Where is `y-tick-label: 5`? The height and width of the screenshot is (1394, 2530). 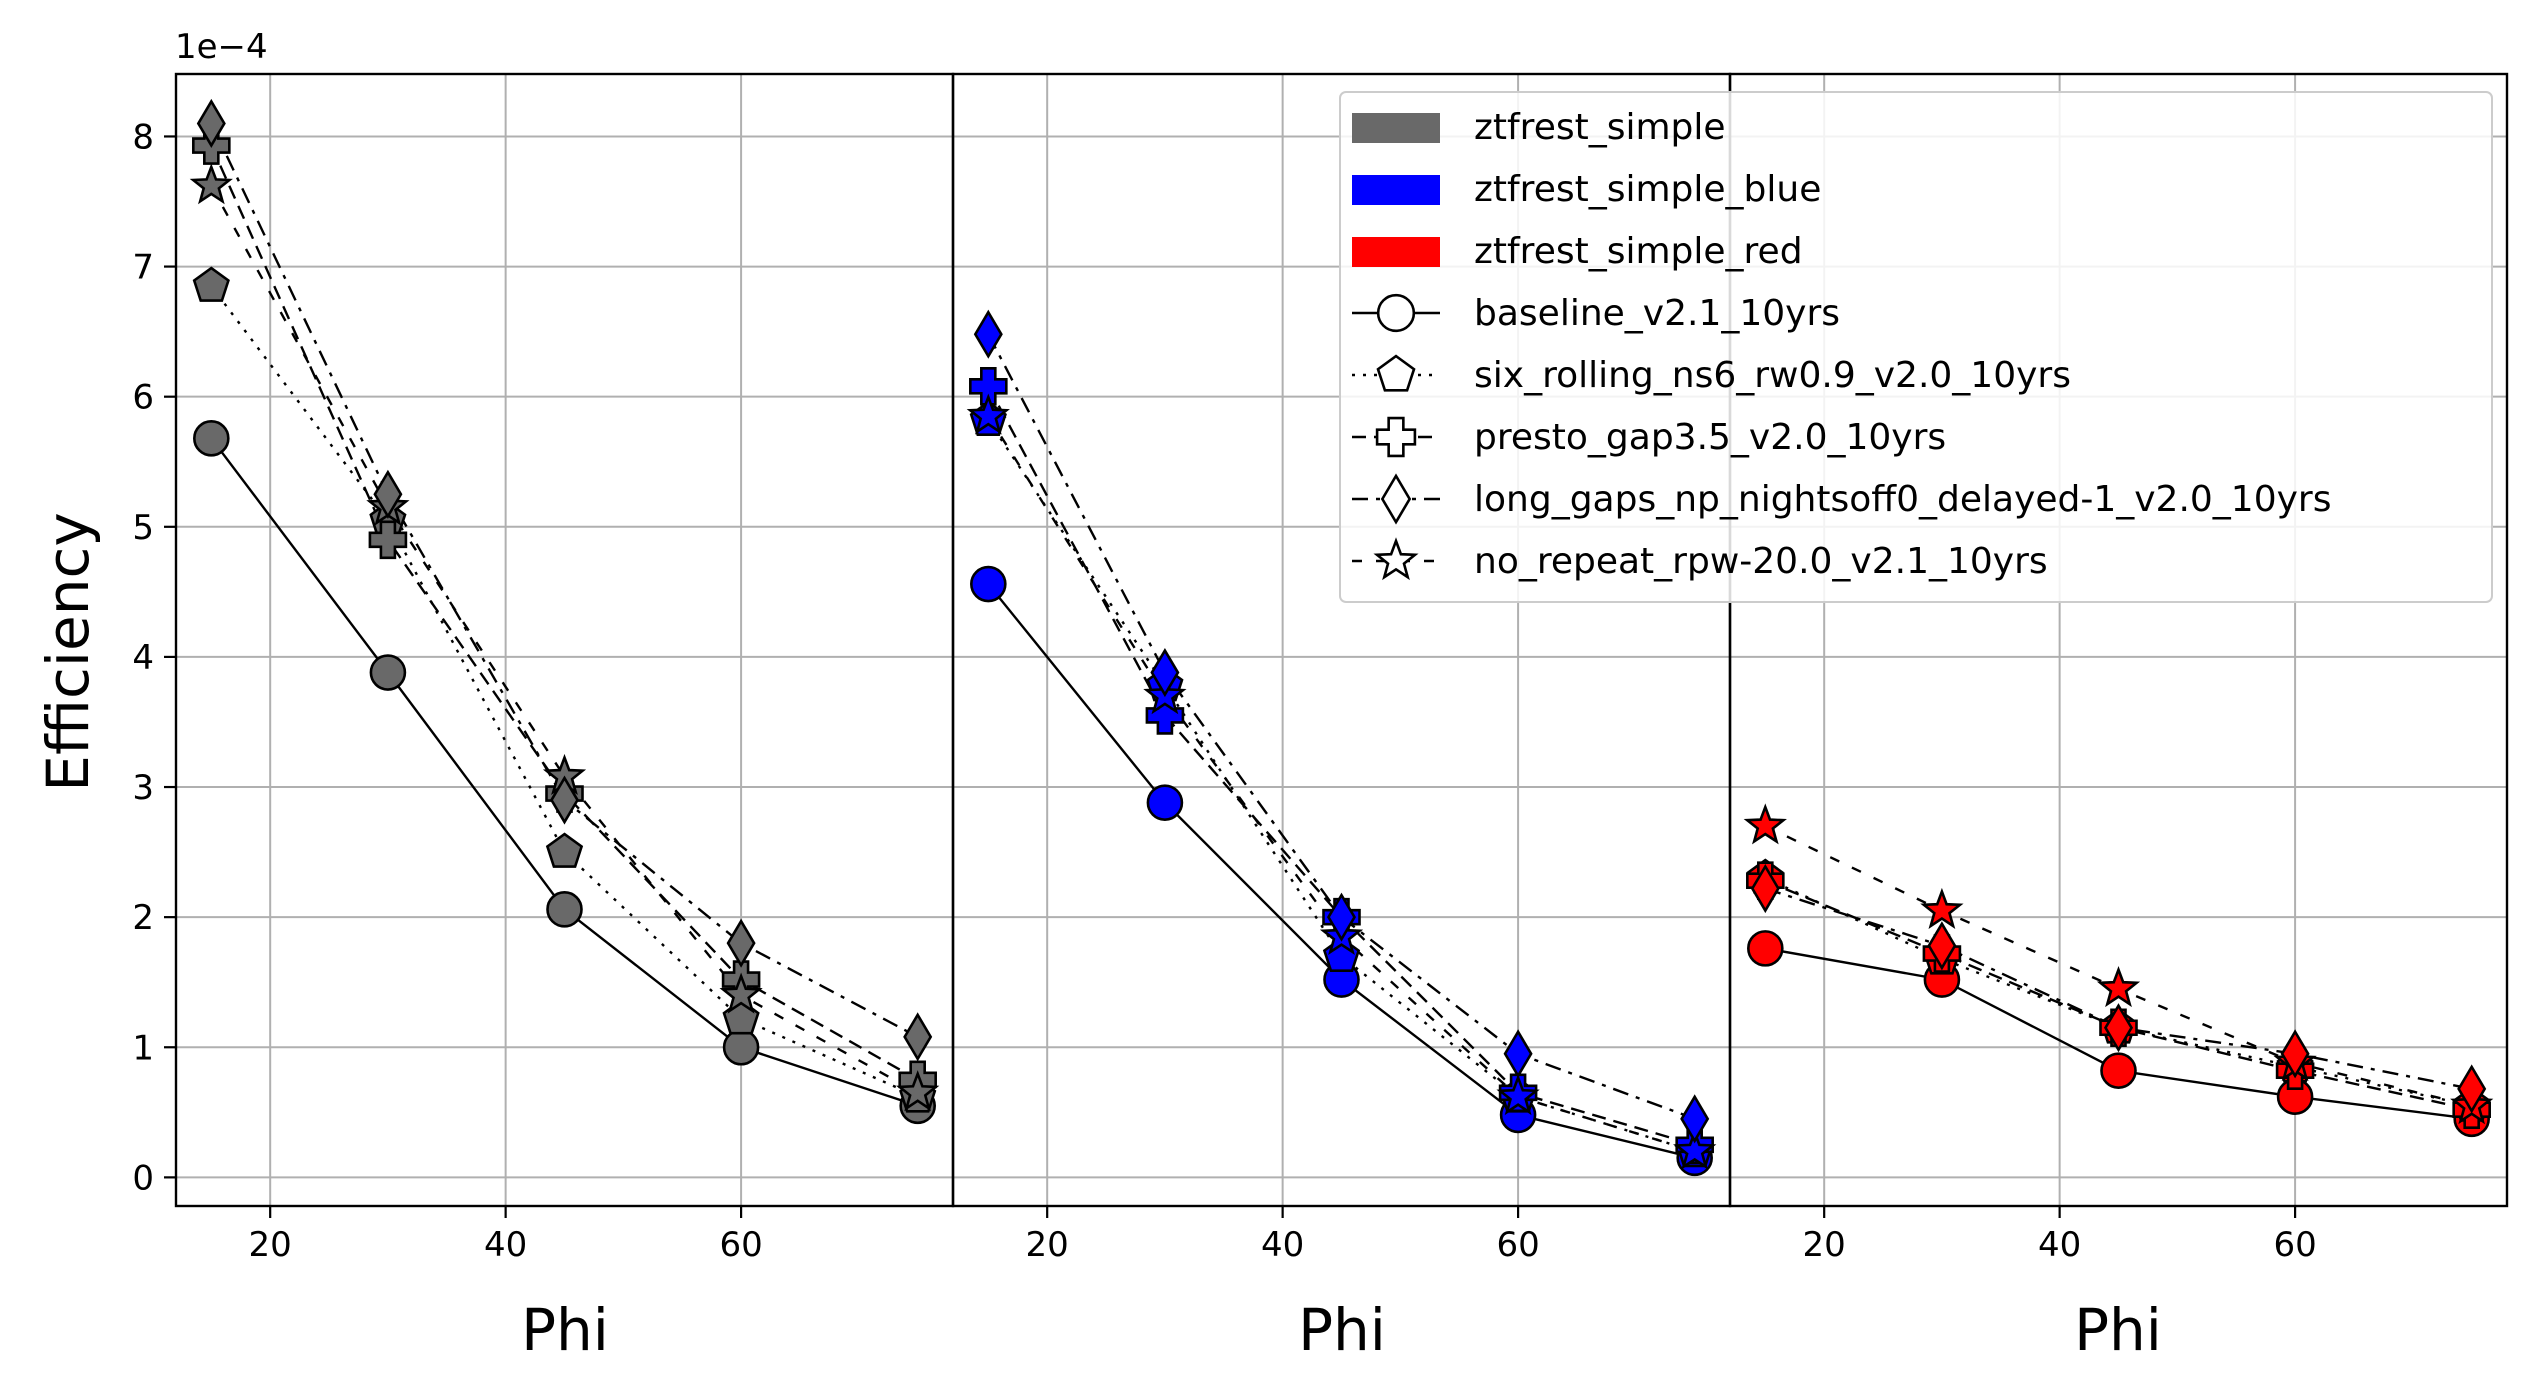
y-tick-label: 5 is located at coordinates (143, 528).